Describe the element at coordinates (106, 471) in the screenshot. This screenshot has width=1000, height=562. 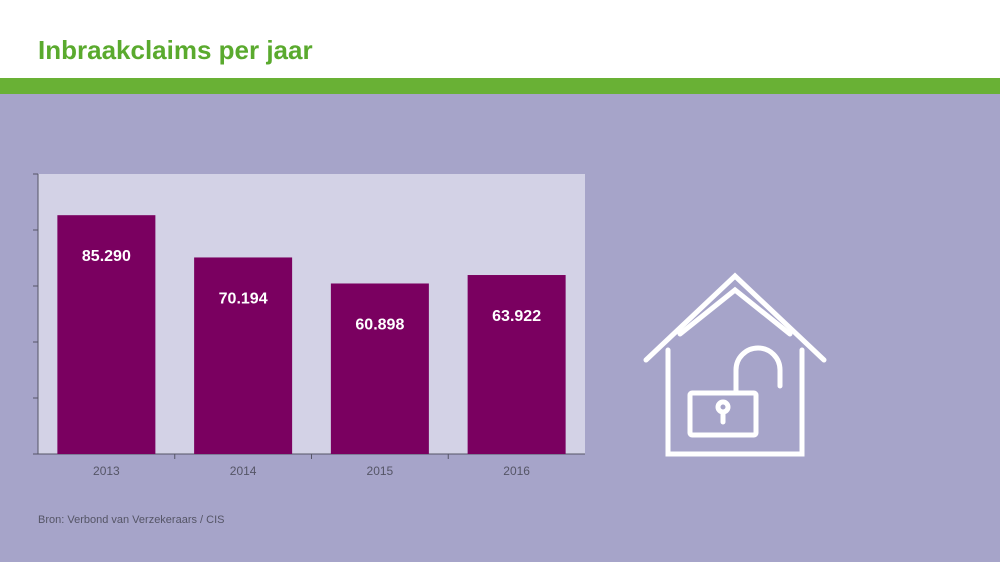
I see `x-tick-label-2013: 2013` at that location.